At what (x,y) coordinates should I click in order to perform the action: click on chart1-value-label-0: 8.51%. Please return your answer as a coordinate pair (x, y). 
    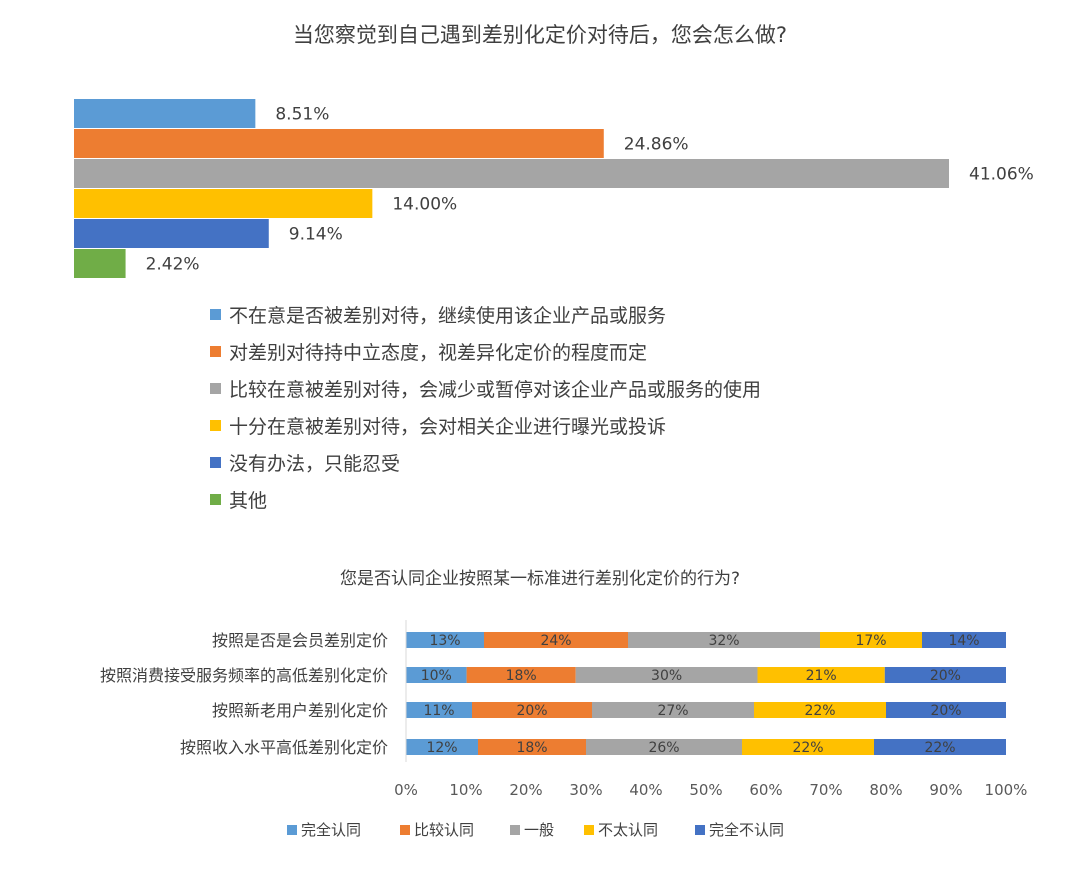
    Looking at the image, I should click on (302, 115).